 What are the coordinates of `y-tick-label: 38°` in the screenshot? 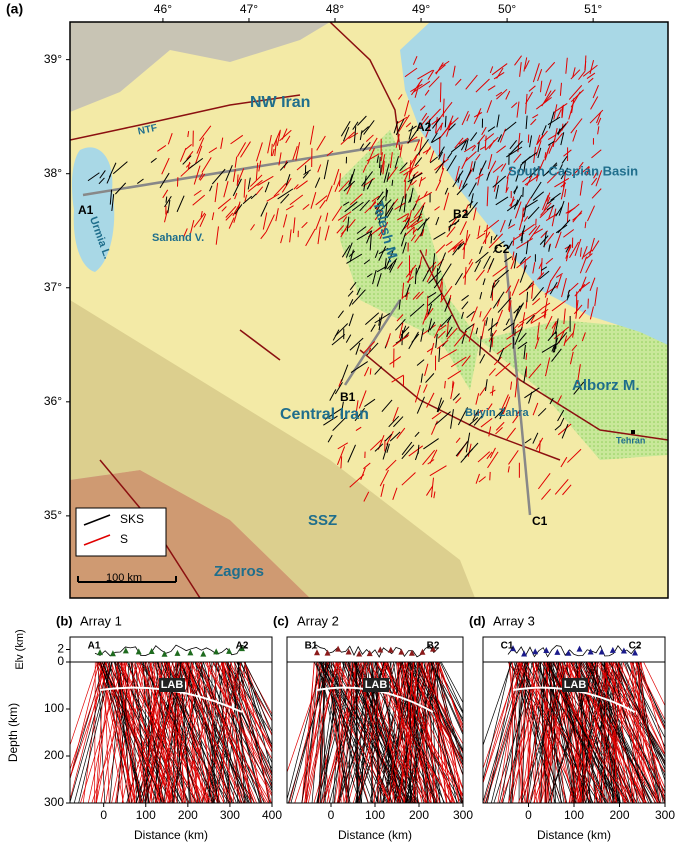 It's located at (53, 173).